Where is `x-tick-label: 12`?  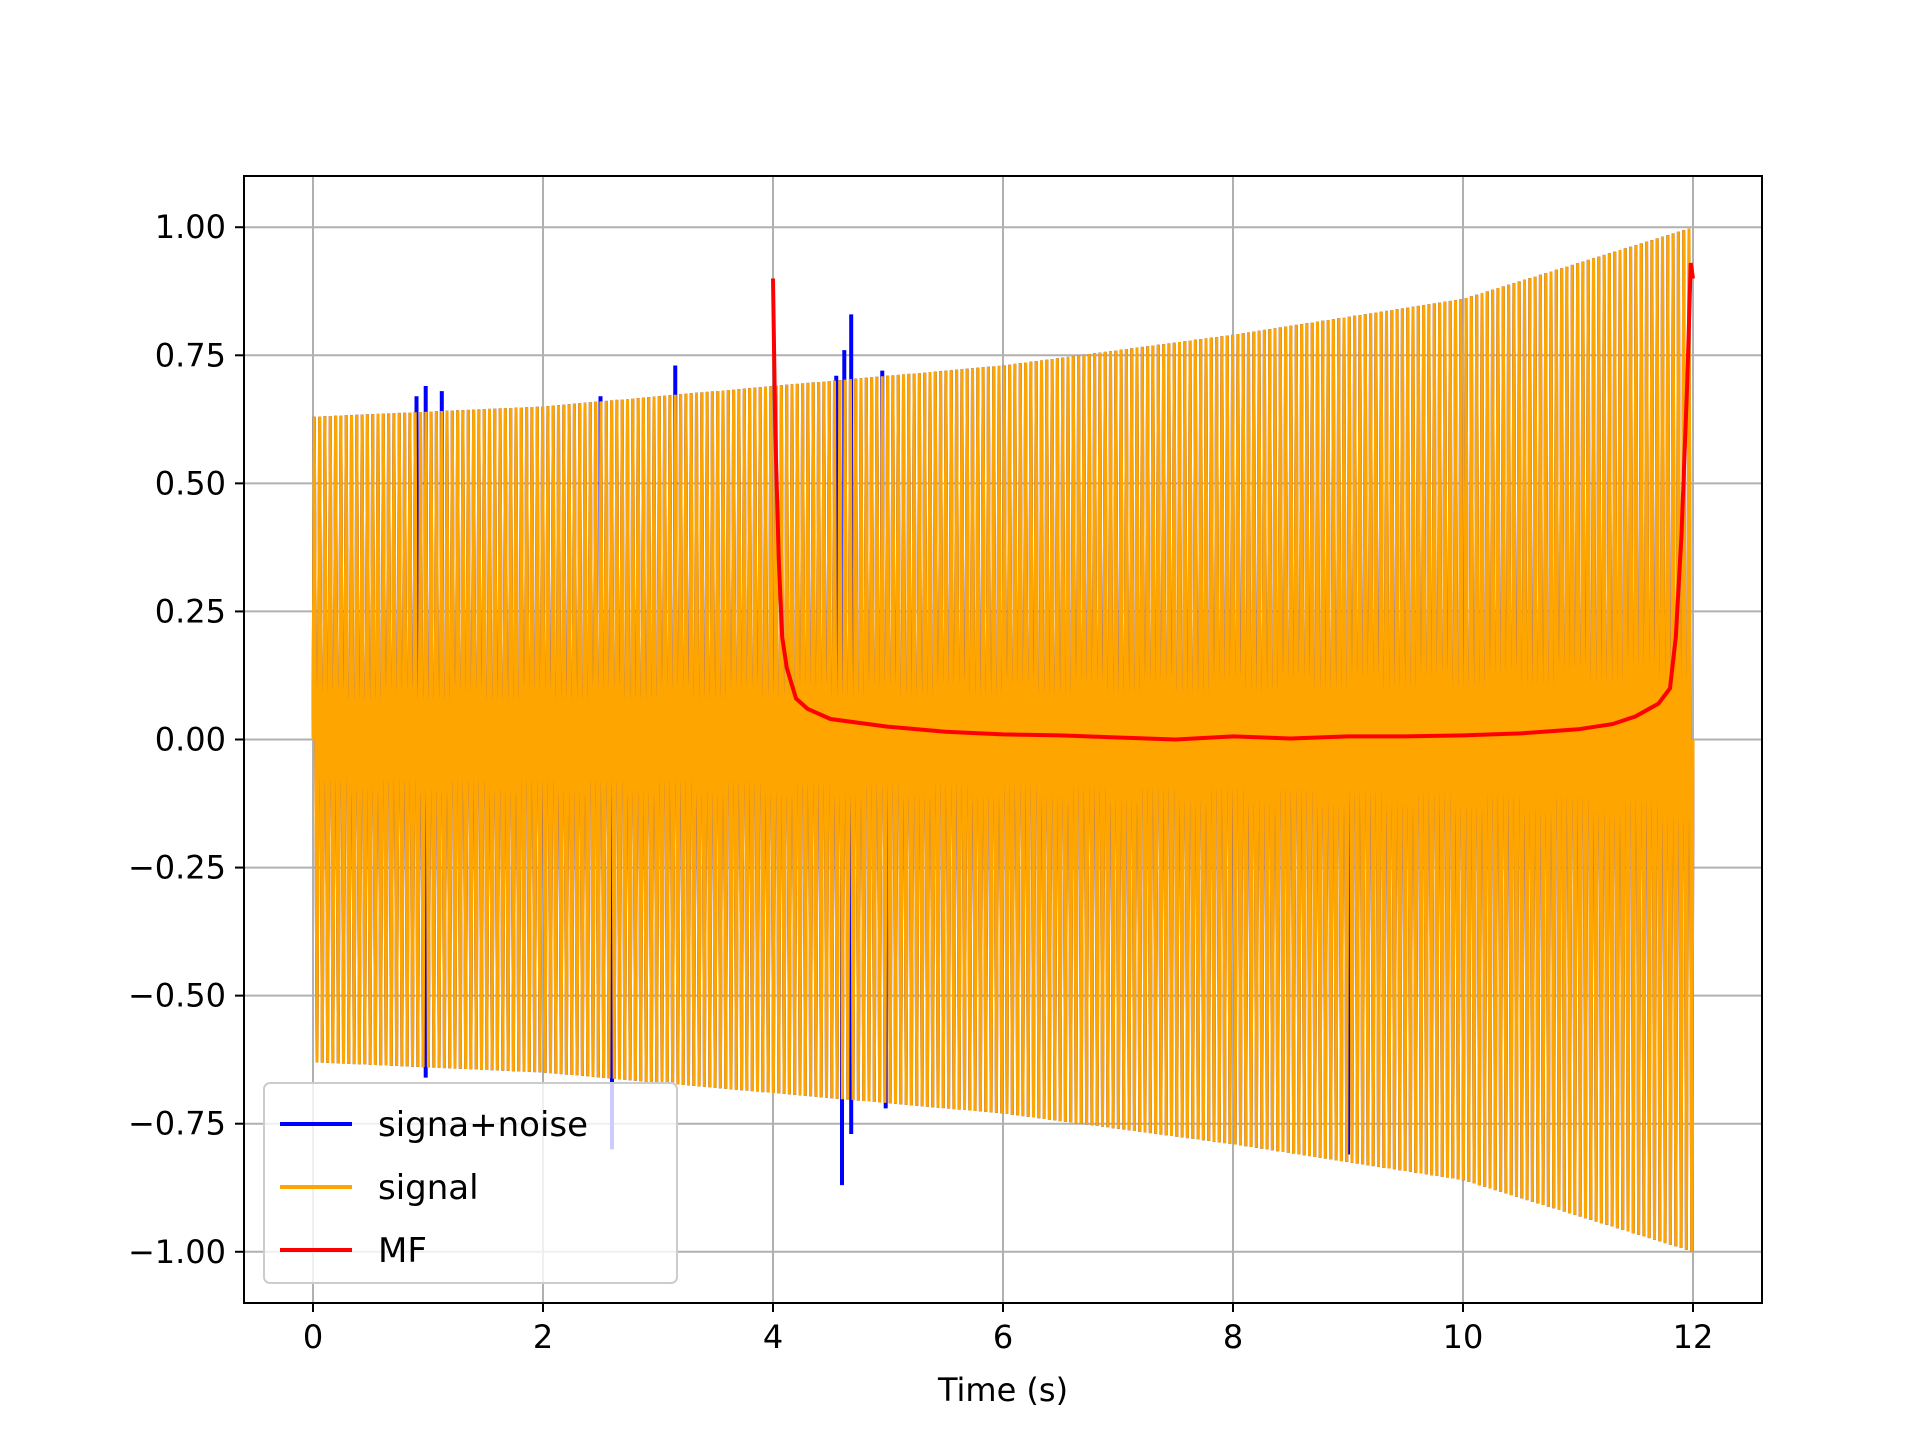 x-tick-label: 12 is located at coordinates (1693, 1337).